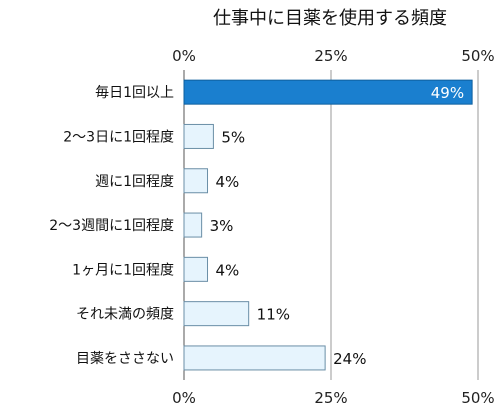 The height and width of the screenshot is (411, 500). Describe the element at coordinates (273, 315) in the screenshot. I see `value-label-5: 11%` at that location.